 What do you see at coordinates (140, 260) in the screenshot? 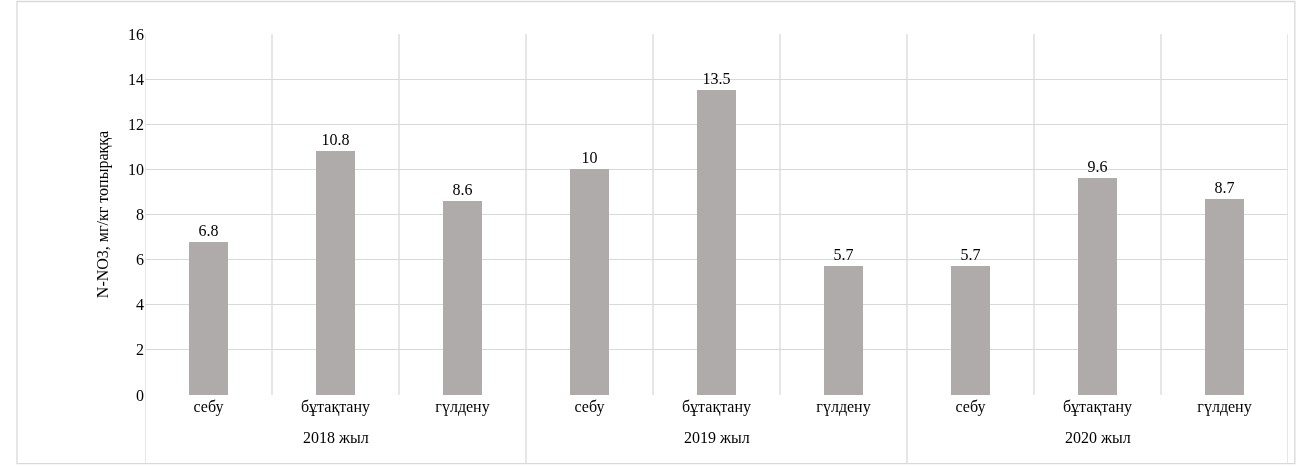
I see `y-tick-label: 6` at bounding box center [140, 260].